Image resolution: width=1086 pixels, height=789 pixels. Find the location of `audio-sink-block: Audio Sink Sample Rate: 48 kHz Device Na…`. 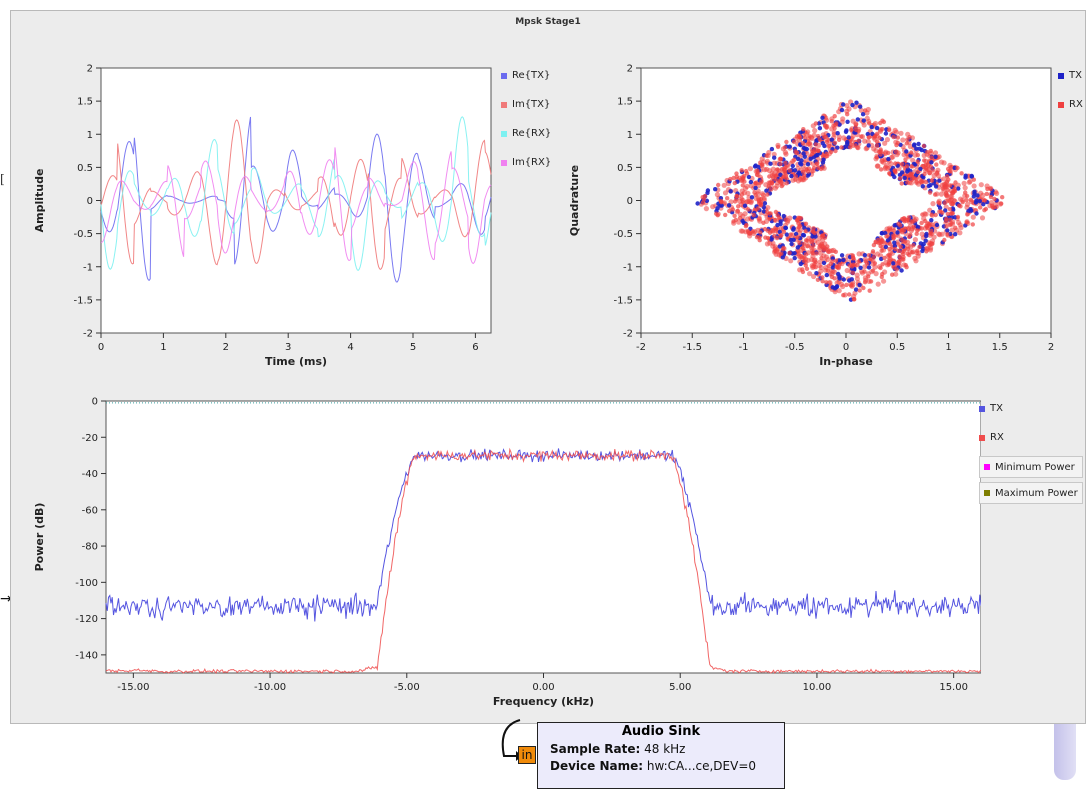

audio-sink-block: Audio Sink Sample Rate: 48 kHz Device Na… is located at coordinates (661, 755).